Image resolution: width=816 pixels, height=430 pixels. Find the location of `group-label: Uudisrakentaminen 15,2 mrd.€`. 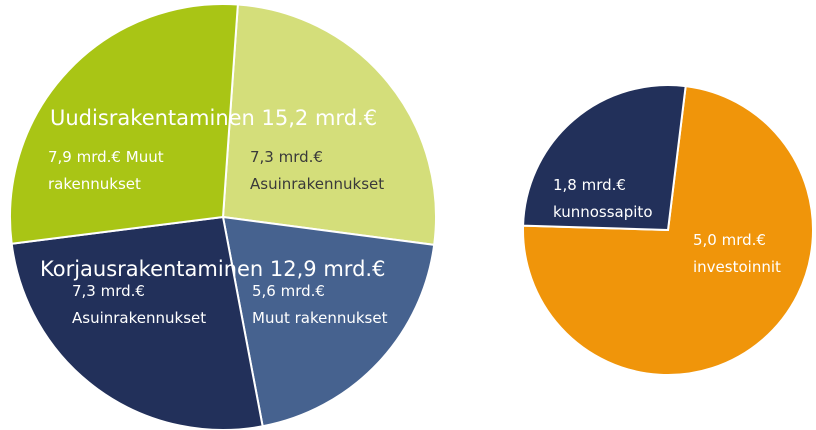

group-label: Uudisrakentaminen 15,2 mrd.€ is located at coordinates (214, 118).